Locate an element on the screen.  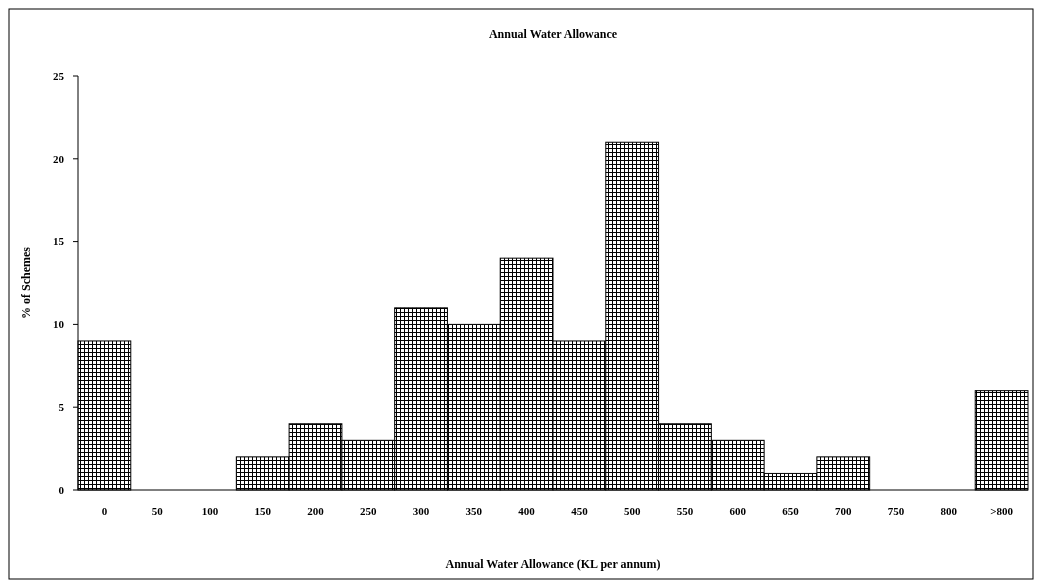
x-tick-label: 700 is located at coordinates (844, 511).